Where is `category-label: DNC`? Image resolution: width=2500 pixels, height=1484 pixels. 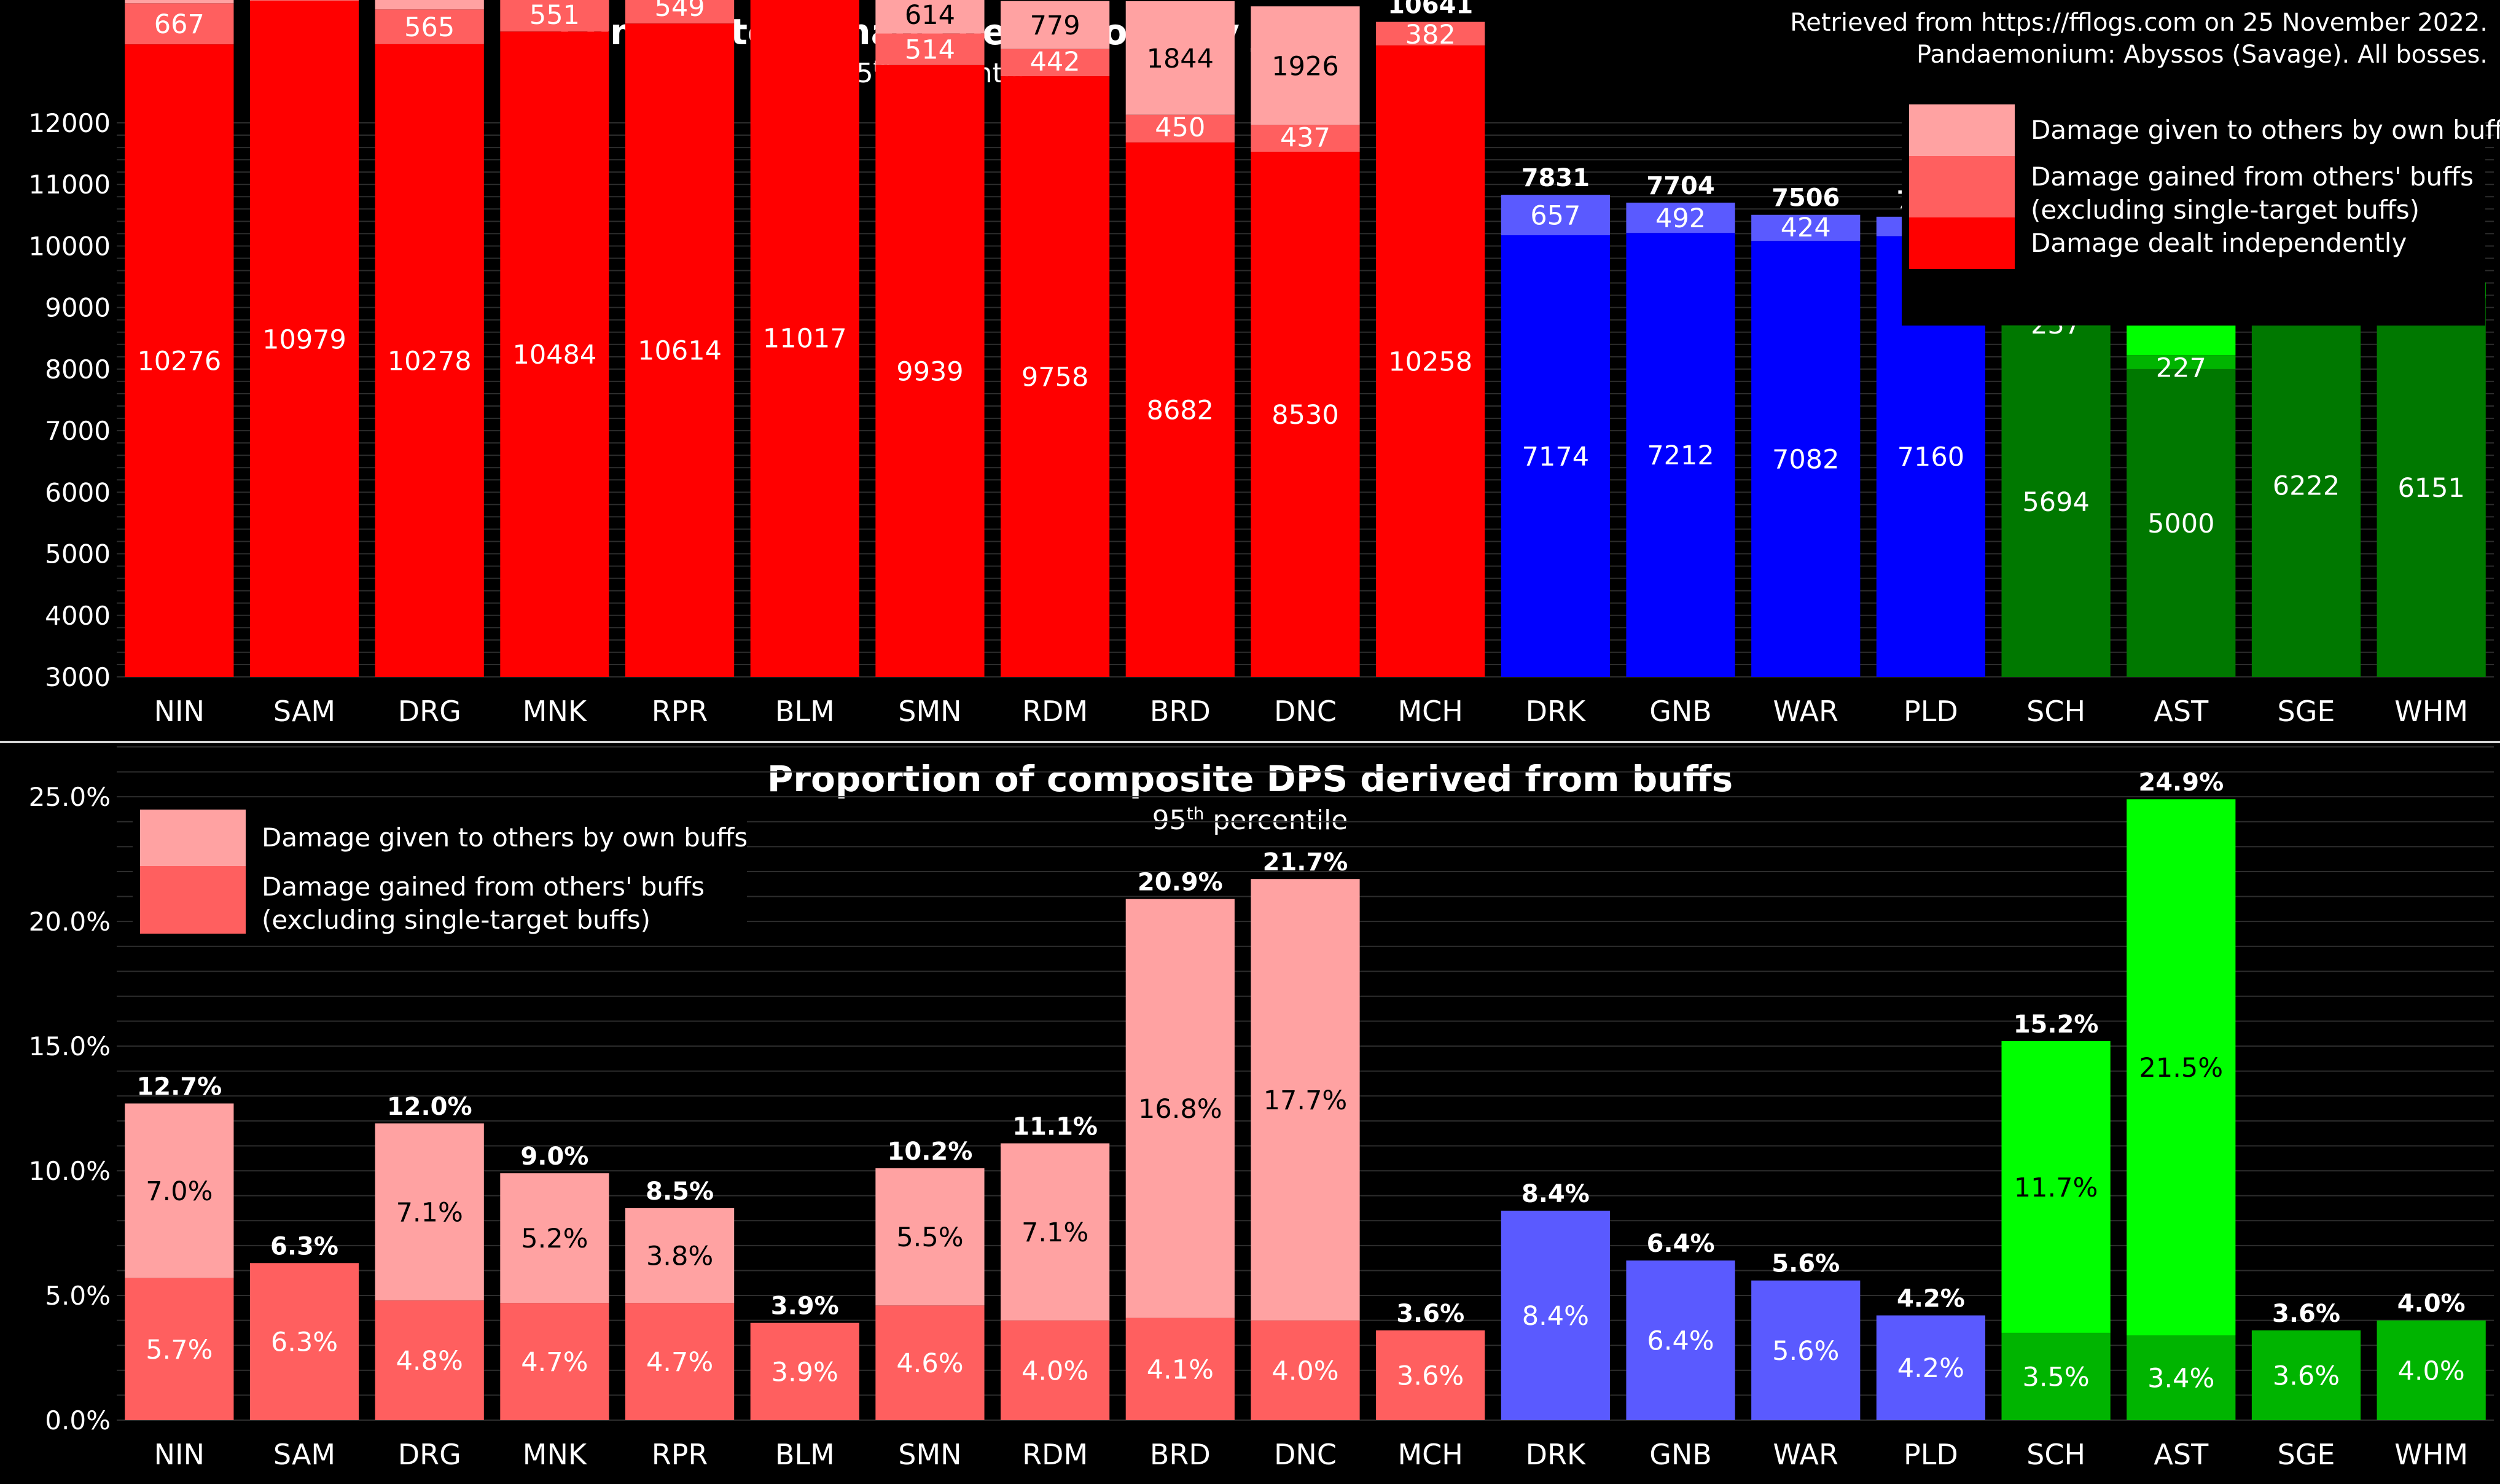
category-label: DNC is located at coordinates (1305, 711).